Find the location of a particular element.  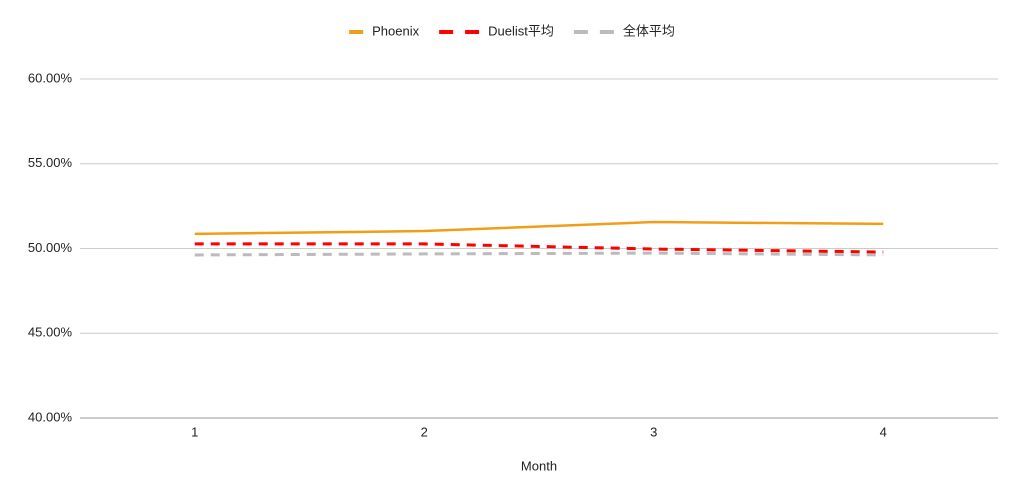

x-tick-label: 4 is located at coordinates (883, 431).